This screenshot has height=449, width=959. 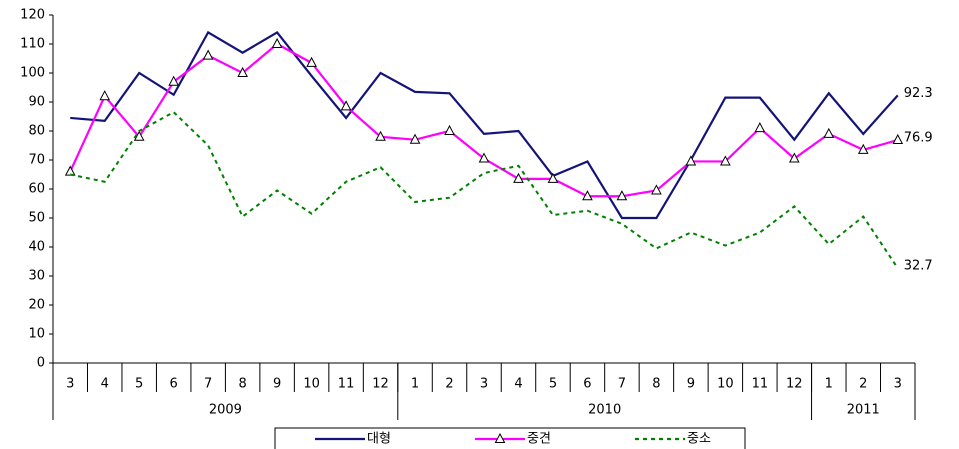 What do you see at coordinates (918, 137) in the screenshot?
I see `value-label: 76.9` at bounding box center [918, 137].